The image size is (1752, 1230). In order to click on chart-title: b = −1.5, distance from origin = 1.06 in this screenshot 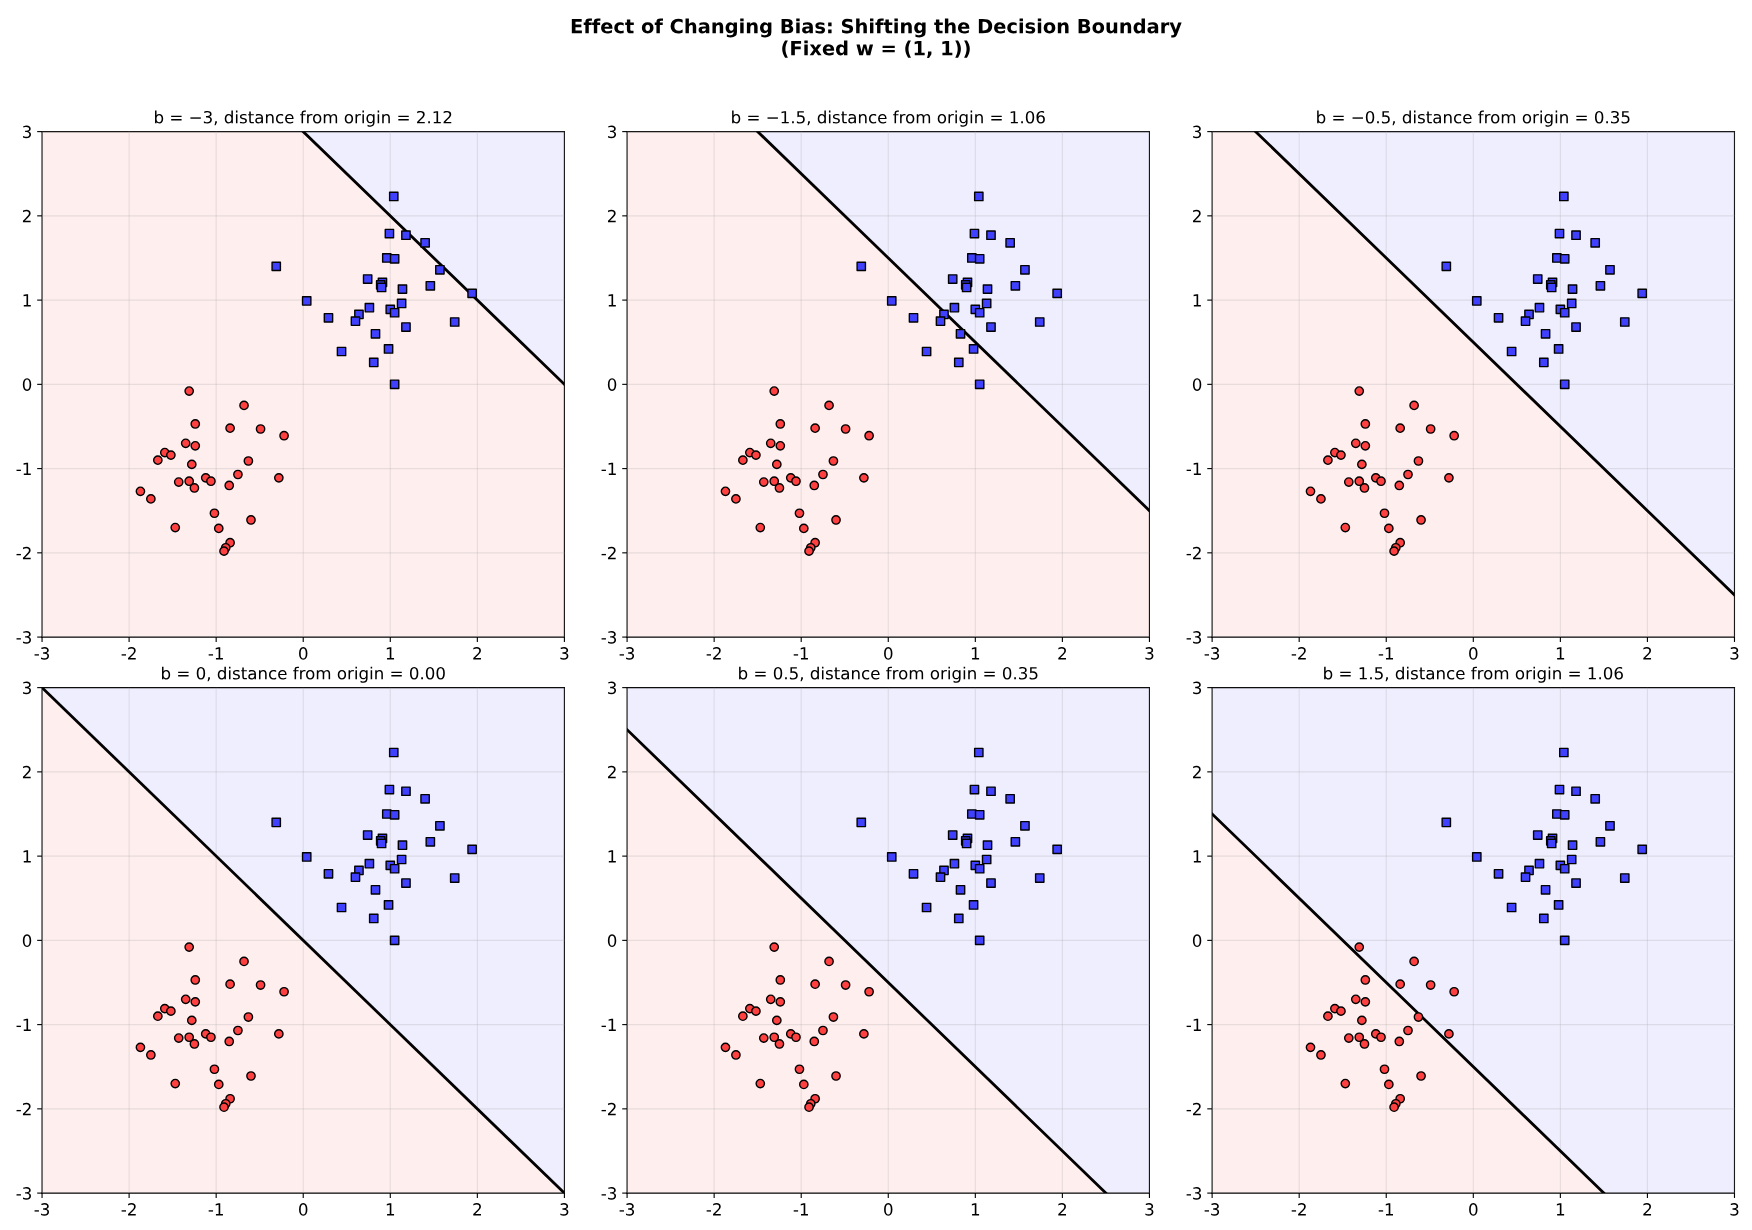, I will do `click(888, 118)`.